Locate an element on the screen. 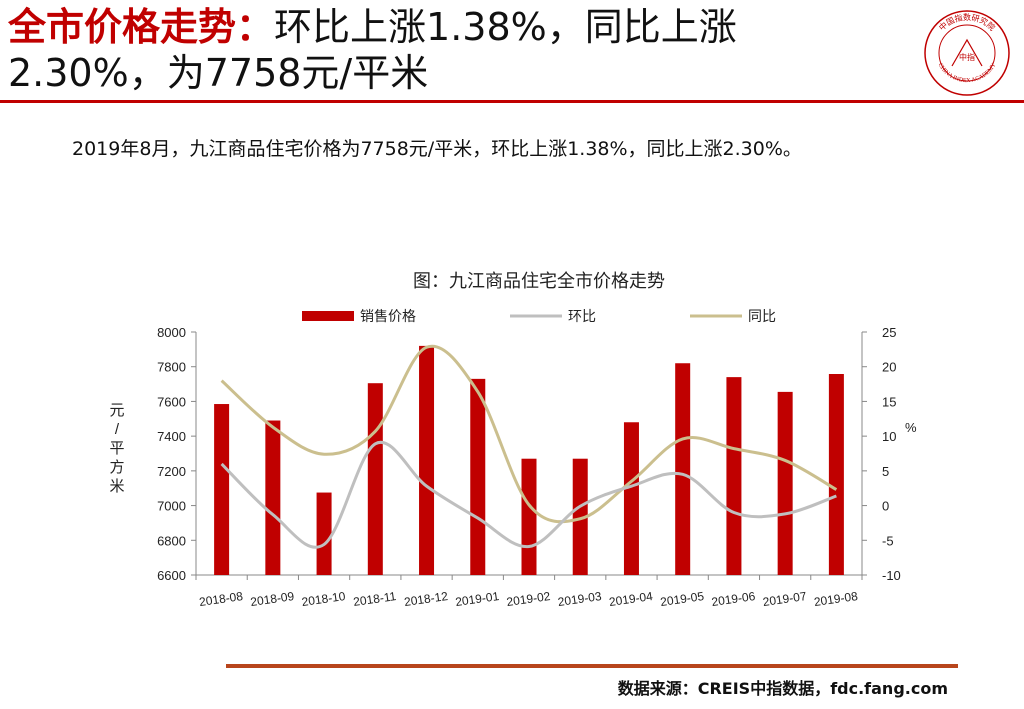 Image resolution: width=1024 pixels, height=709 pixels. x-tick-label: 2019-03 is located at coordinates (580, 599).